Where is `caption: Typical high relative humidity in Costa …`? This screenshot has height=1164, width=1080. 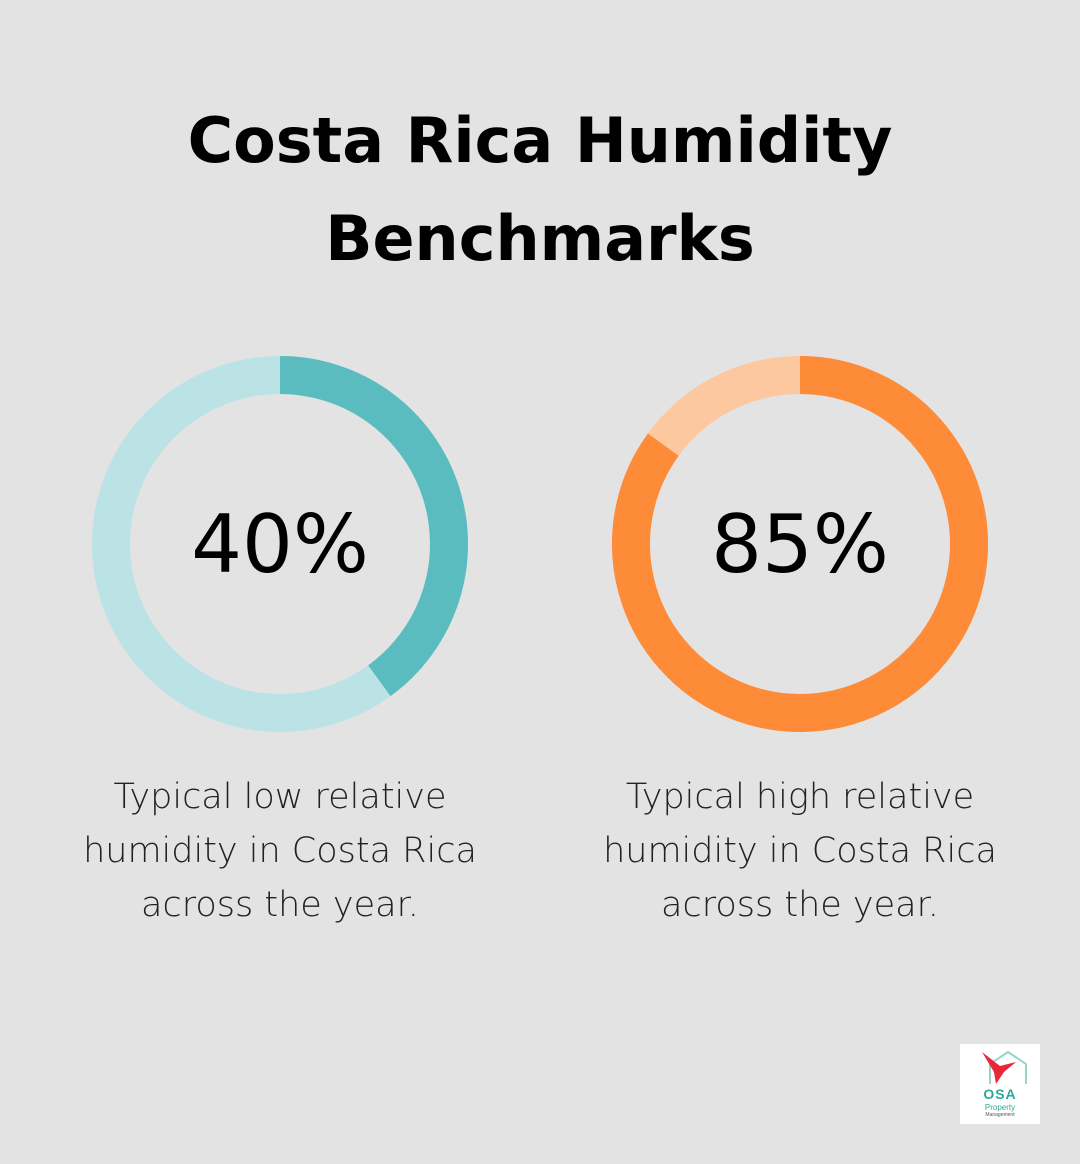 caption: Typical high relative humidity in Costa … is located at coordinates (800, 851).